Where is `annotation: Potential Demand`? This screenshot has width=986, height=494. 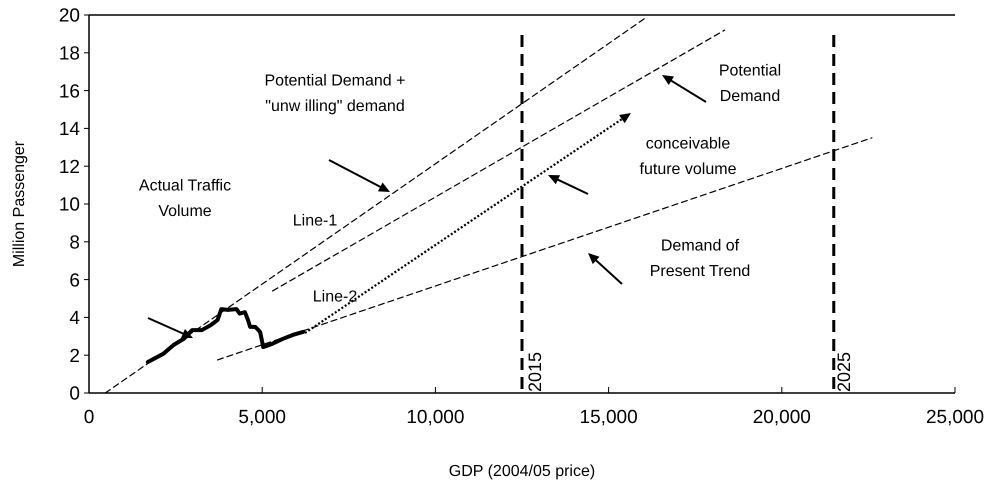
annotation: Potential Demand is located at coordinates (750, 84).